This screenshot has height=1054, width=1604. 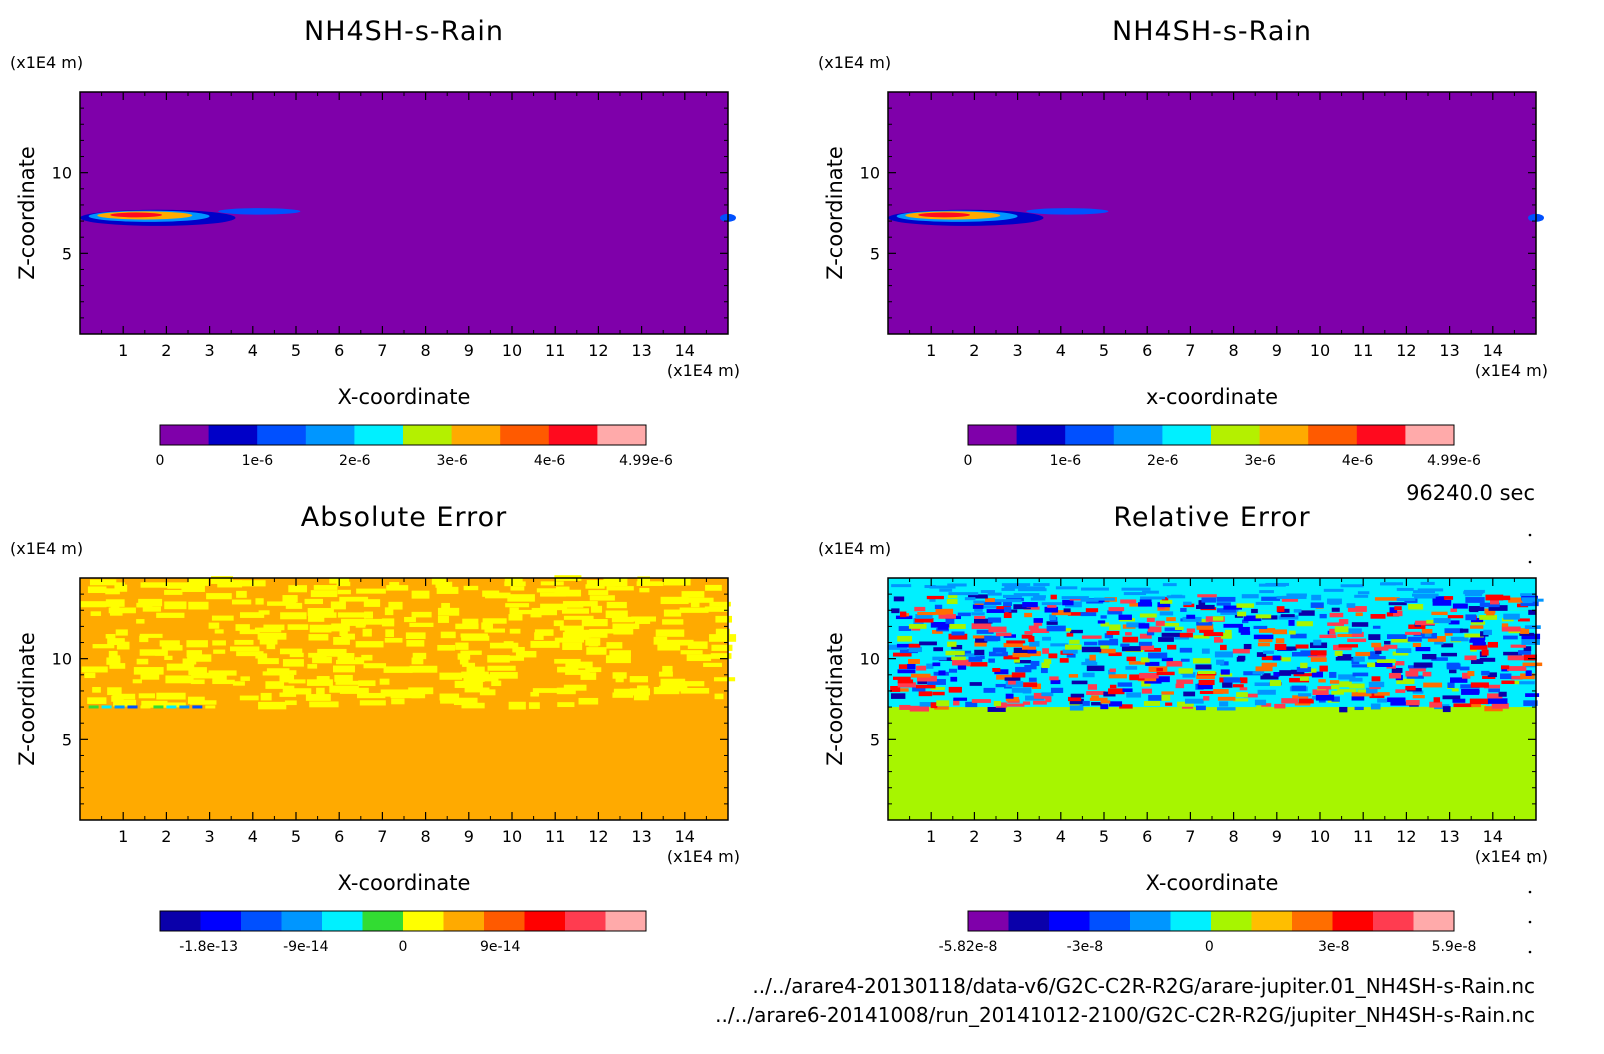 I want to click on x-tick-label: 10, so click(x=1320, y=836).